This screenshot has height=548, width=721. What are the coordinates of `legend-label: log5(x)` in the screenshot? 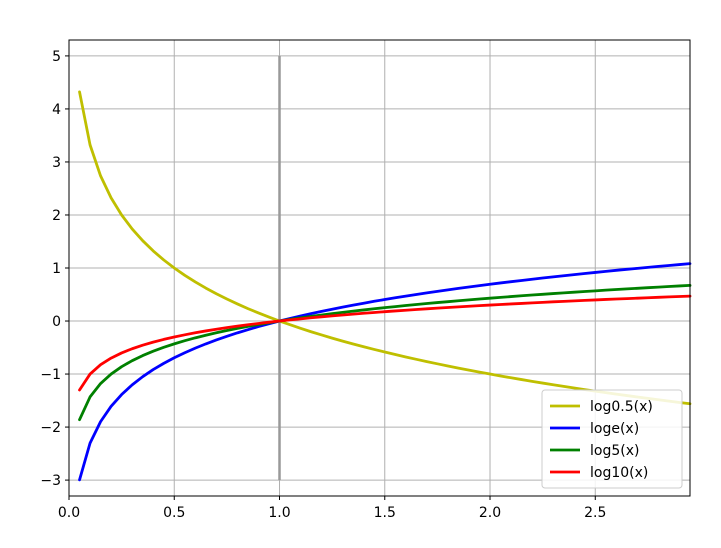 It's located at (614, 451).